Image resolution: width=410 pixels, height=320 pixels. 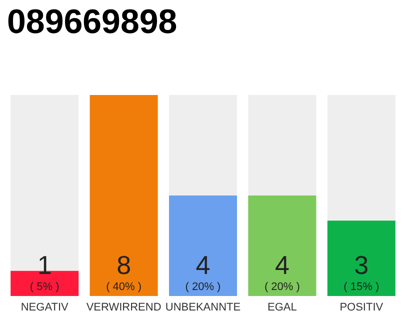 What do you see at coordinates (124, 308) in the screenshot?
I see `x-tick-label: VERWIRREND` at bounding box center [124, 308].